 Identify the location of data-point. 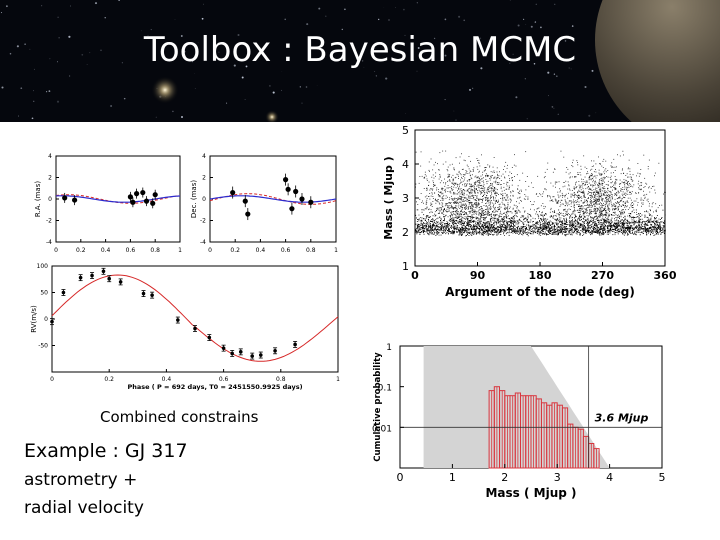
(109, 278).